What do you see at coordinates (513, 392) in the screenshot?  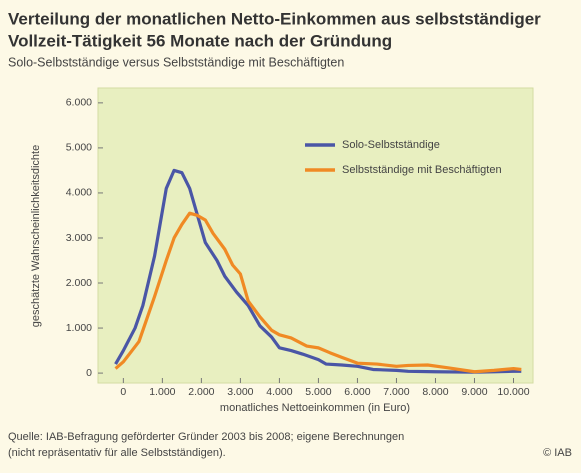 I see `x-tick-label: 10.000` at bounding box center [513, 392].